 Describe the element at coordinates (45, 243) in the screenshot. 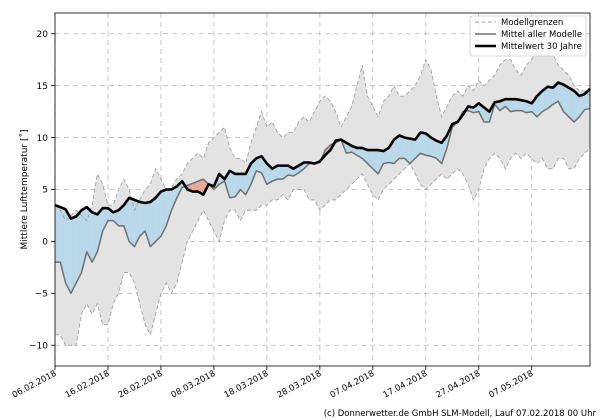

I see `y-tick-label: 0` at that location.